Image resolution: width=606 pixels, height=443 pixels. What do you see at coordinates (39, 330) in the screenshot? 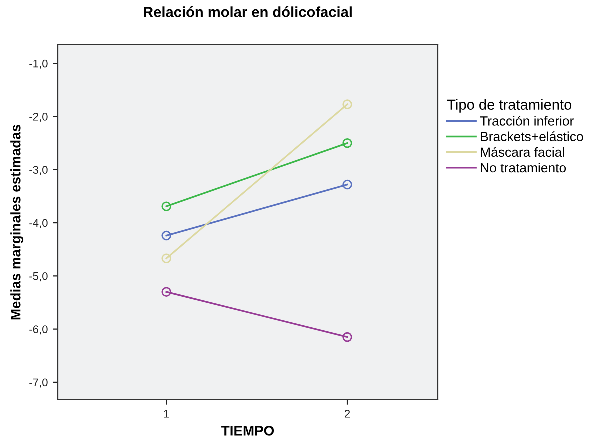
I see `y-tick-label: -6,0` at bounding box center [39, 330].